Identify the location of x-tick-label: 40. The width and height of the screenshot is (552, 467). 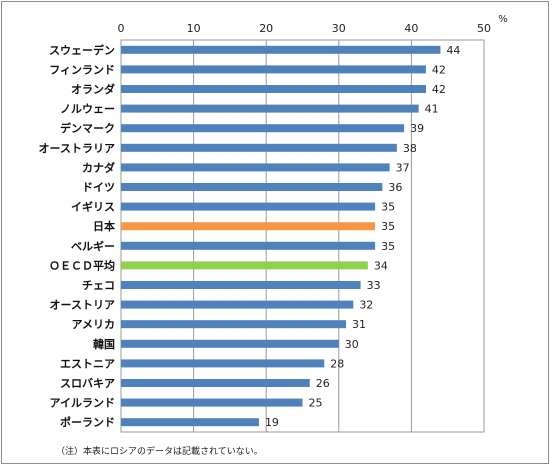
(411, 28).